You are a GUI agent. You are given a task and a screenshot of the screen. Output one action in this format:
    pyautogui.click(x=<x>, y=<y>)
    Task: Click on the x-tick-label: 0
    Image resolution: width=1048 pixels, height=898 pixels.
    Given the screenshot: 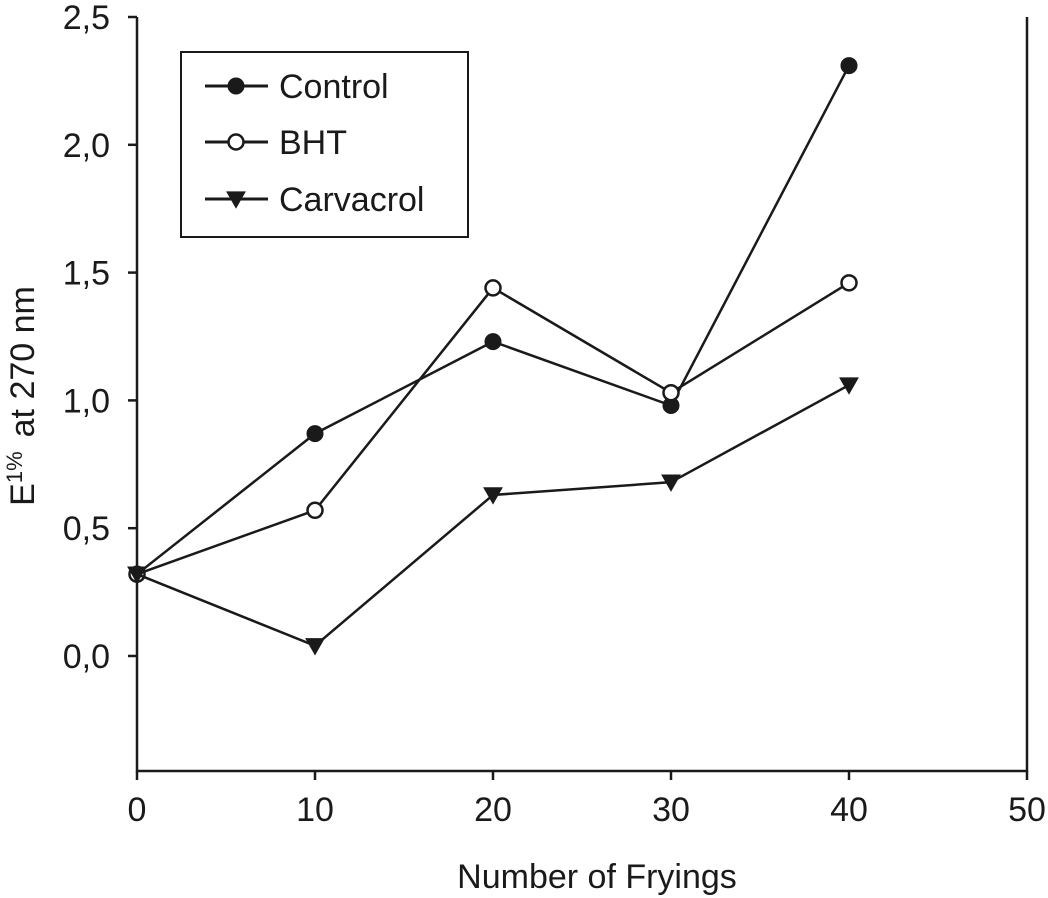 What is the action you would take?
    pyautogui.click(x=137, y=810)
    